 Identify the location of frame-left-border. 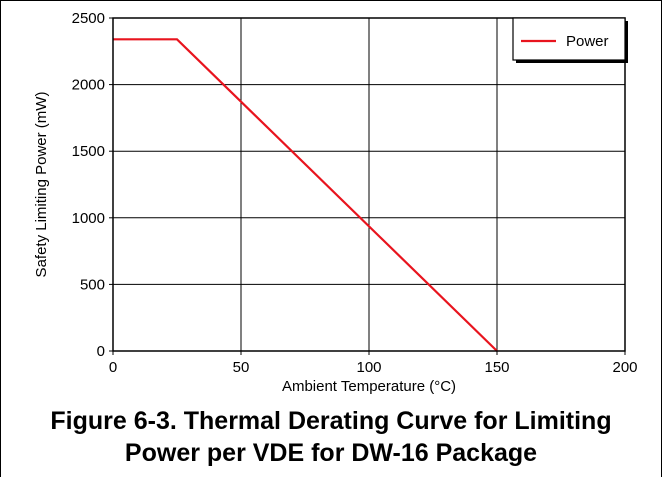
(0, 238).